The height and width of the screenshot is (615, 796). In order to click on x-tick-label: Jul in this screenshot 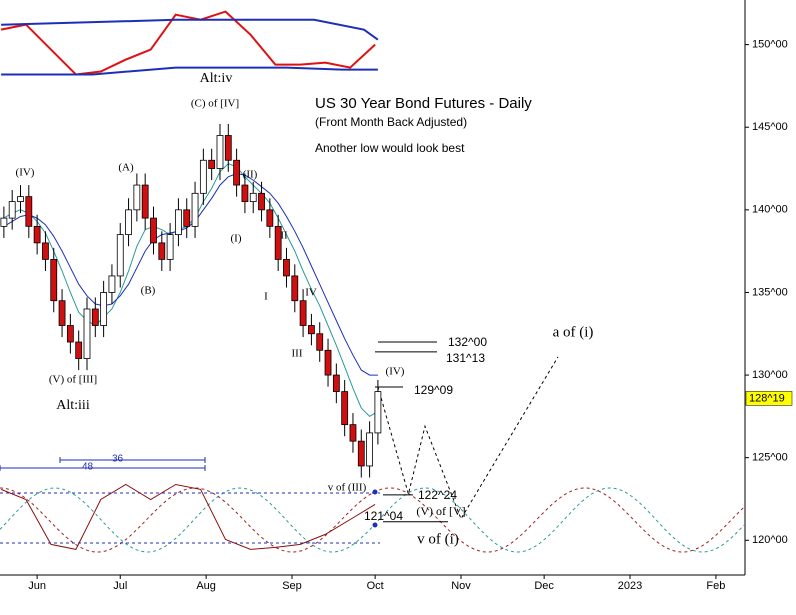, I will do `click(120, 586)`.